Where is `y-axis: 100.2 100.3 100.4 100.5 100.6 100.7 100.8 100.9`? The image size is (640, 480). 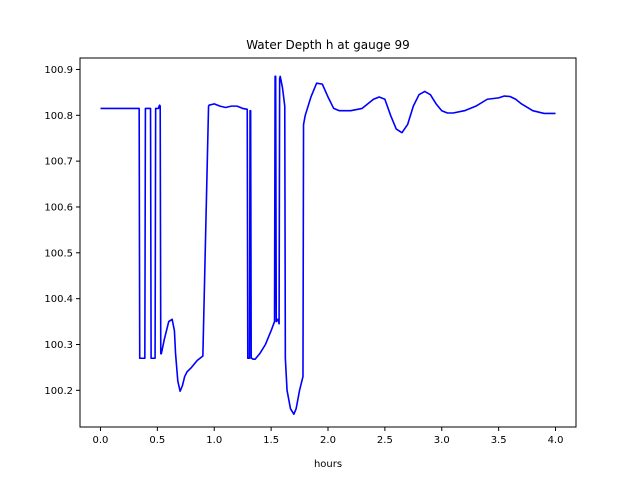 y-axis: 100.2 100.3 100.4 100.5 100.6 100.7 100.8 100.9 is located at coordinates (62, 231).